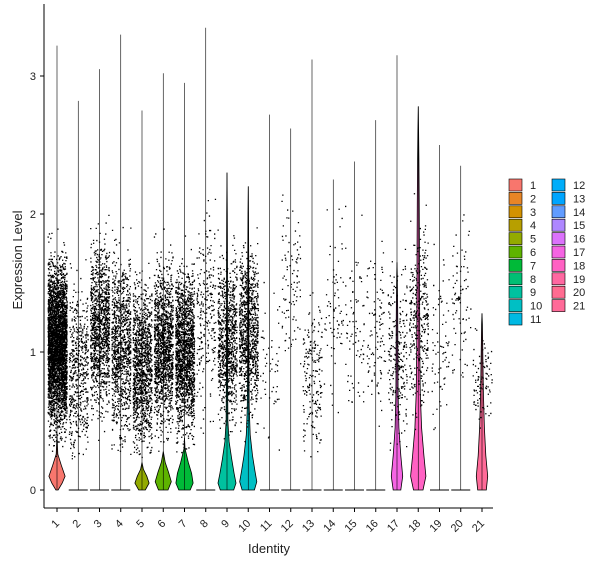  I want to click on x-tick-label: 21, so click(478, 526).